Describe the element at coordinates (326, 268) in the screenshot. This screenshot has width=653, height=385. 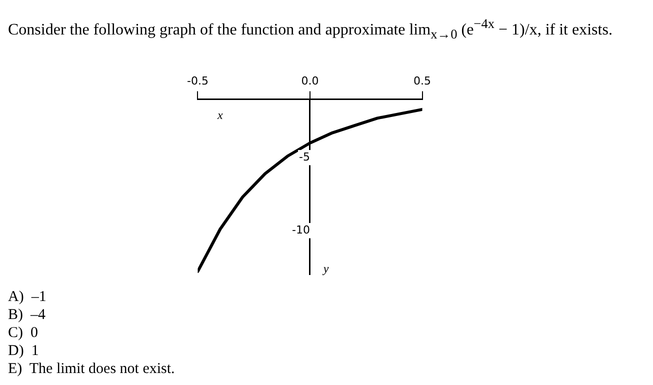
I see `y-axis-title: y` at that location.